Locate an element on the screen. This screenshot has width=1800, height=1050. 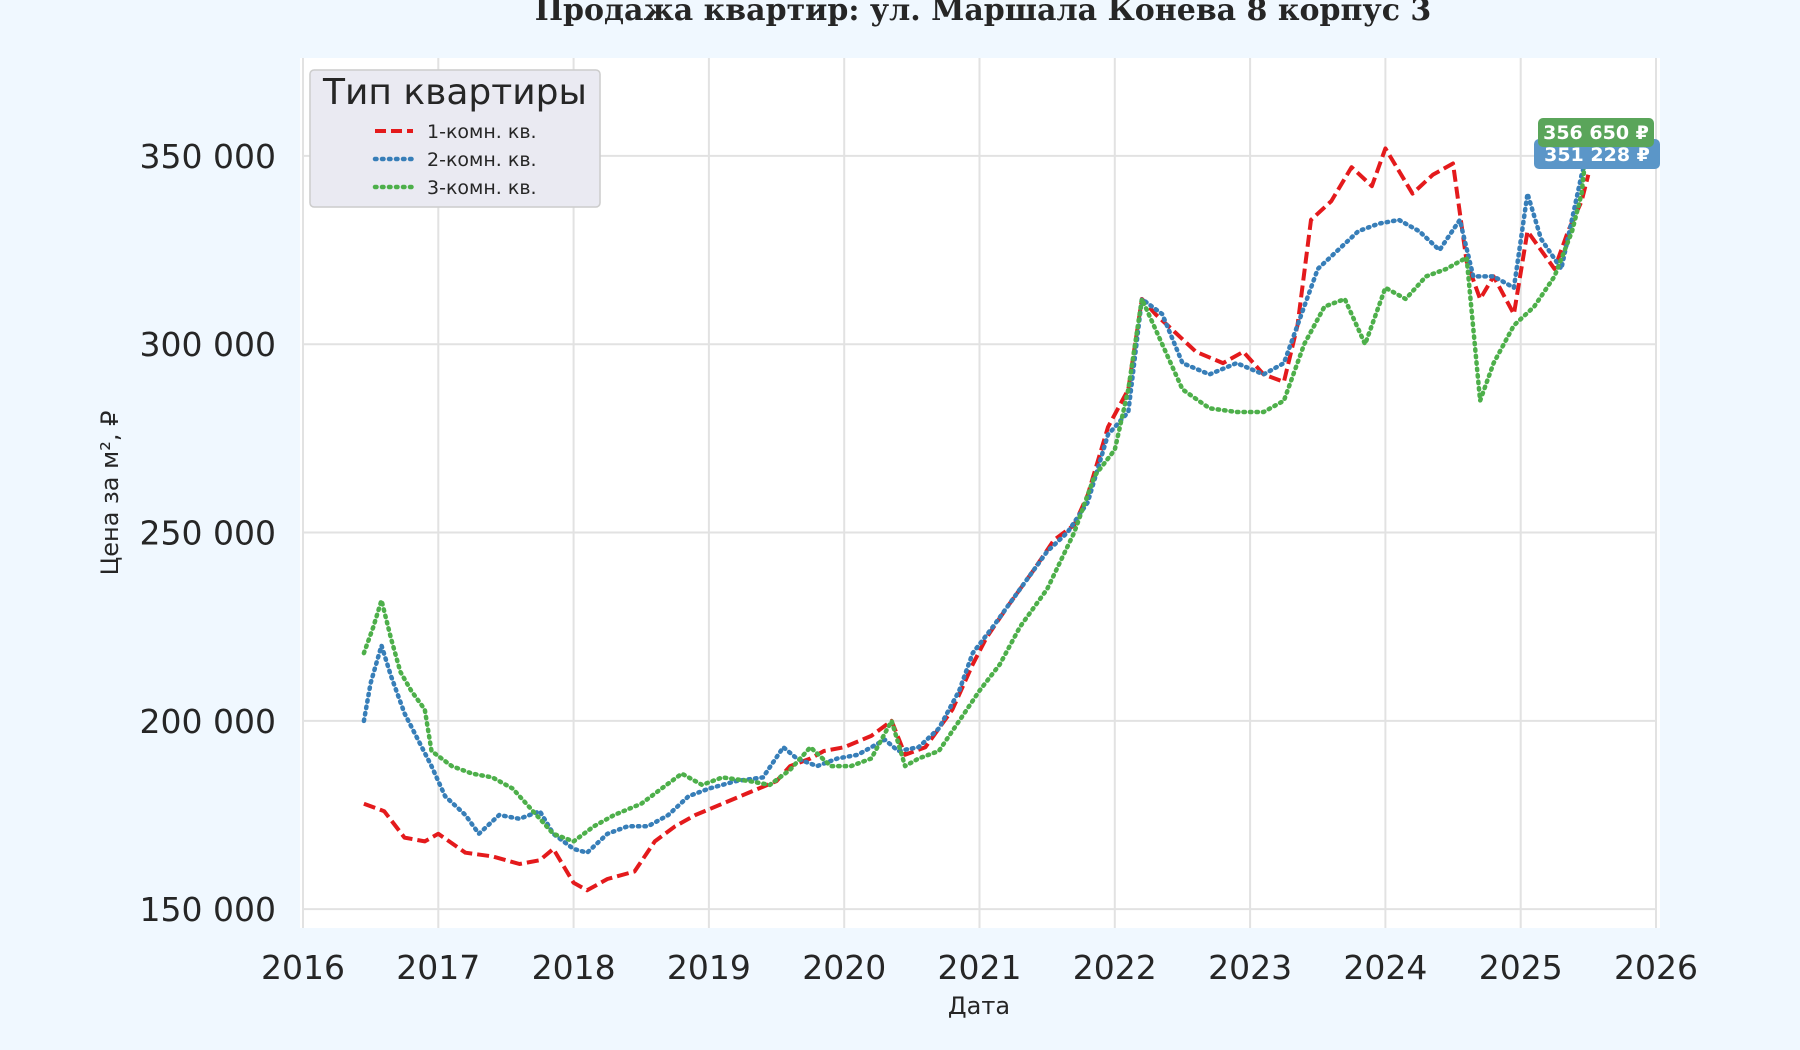
x-axis-label: Дата is located at coordinates (979, 1006).